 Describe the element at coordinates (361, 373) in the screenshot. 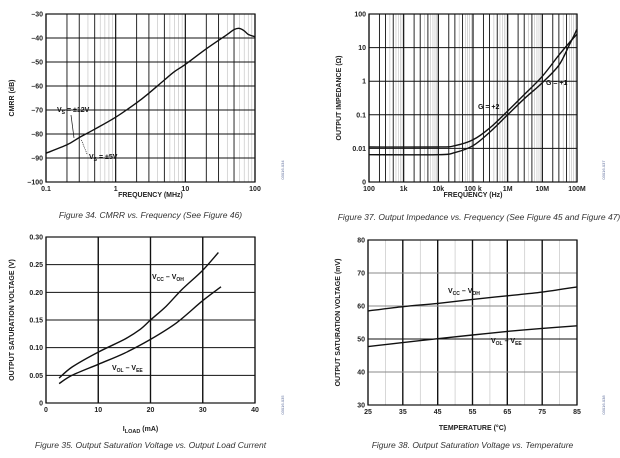

I see `y-tick-label: 40` at that location.